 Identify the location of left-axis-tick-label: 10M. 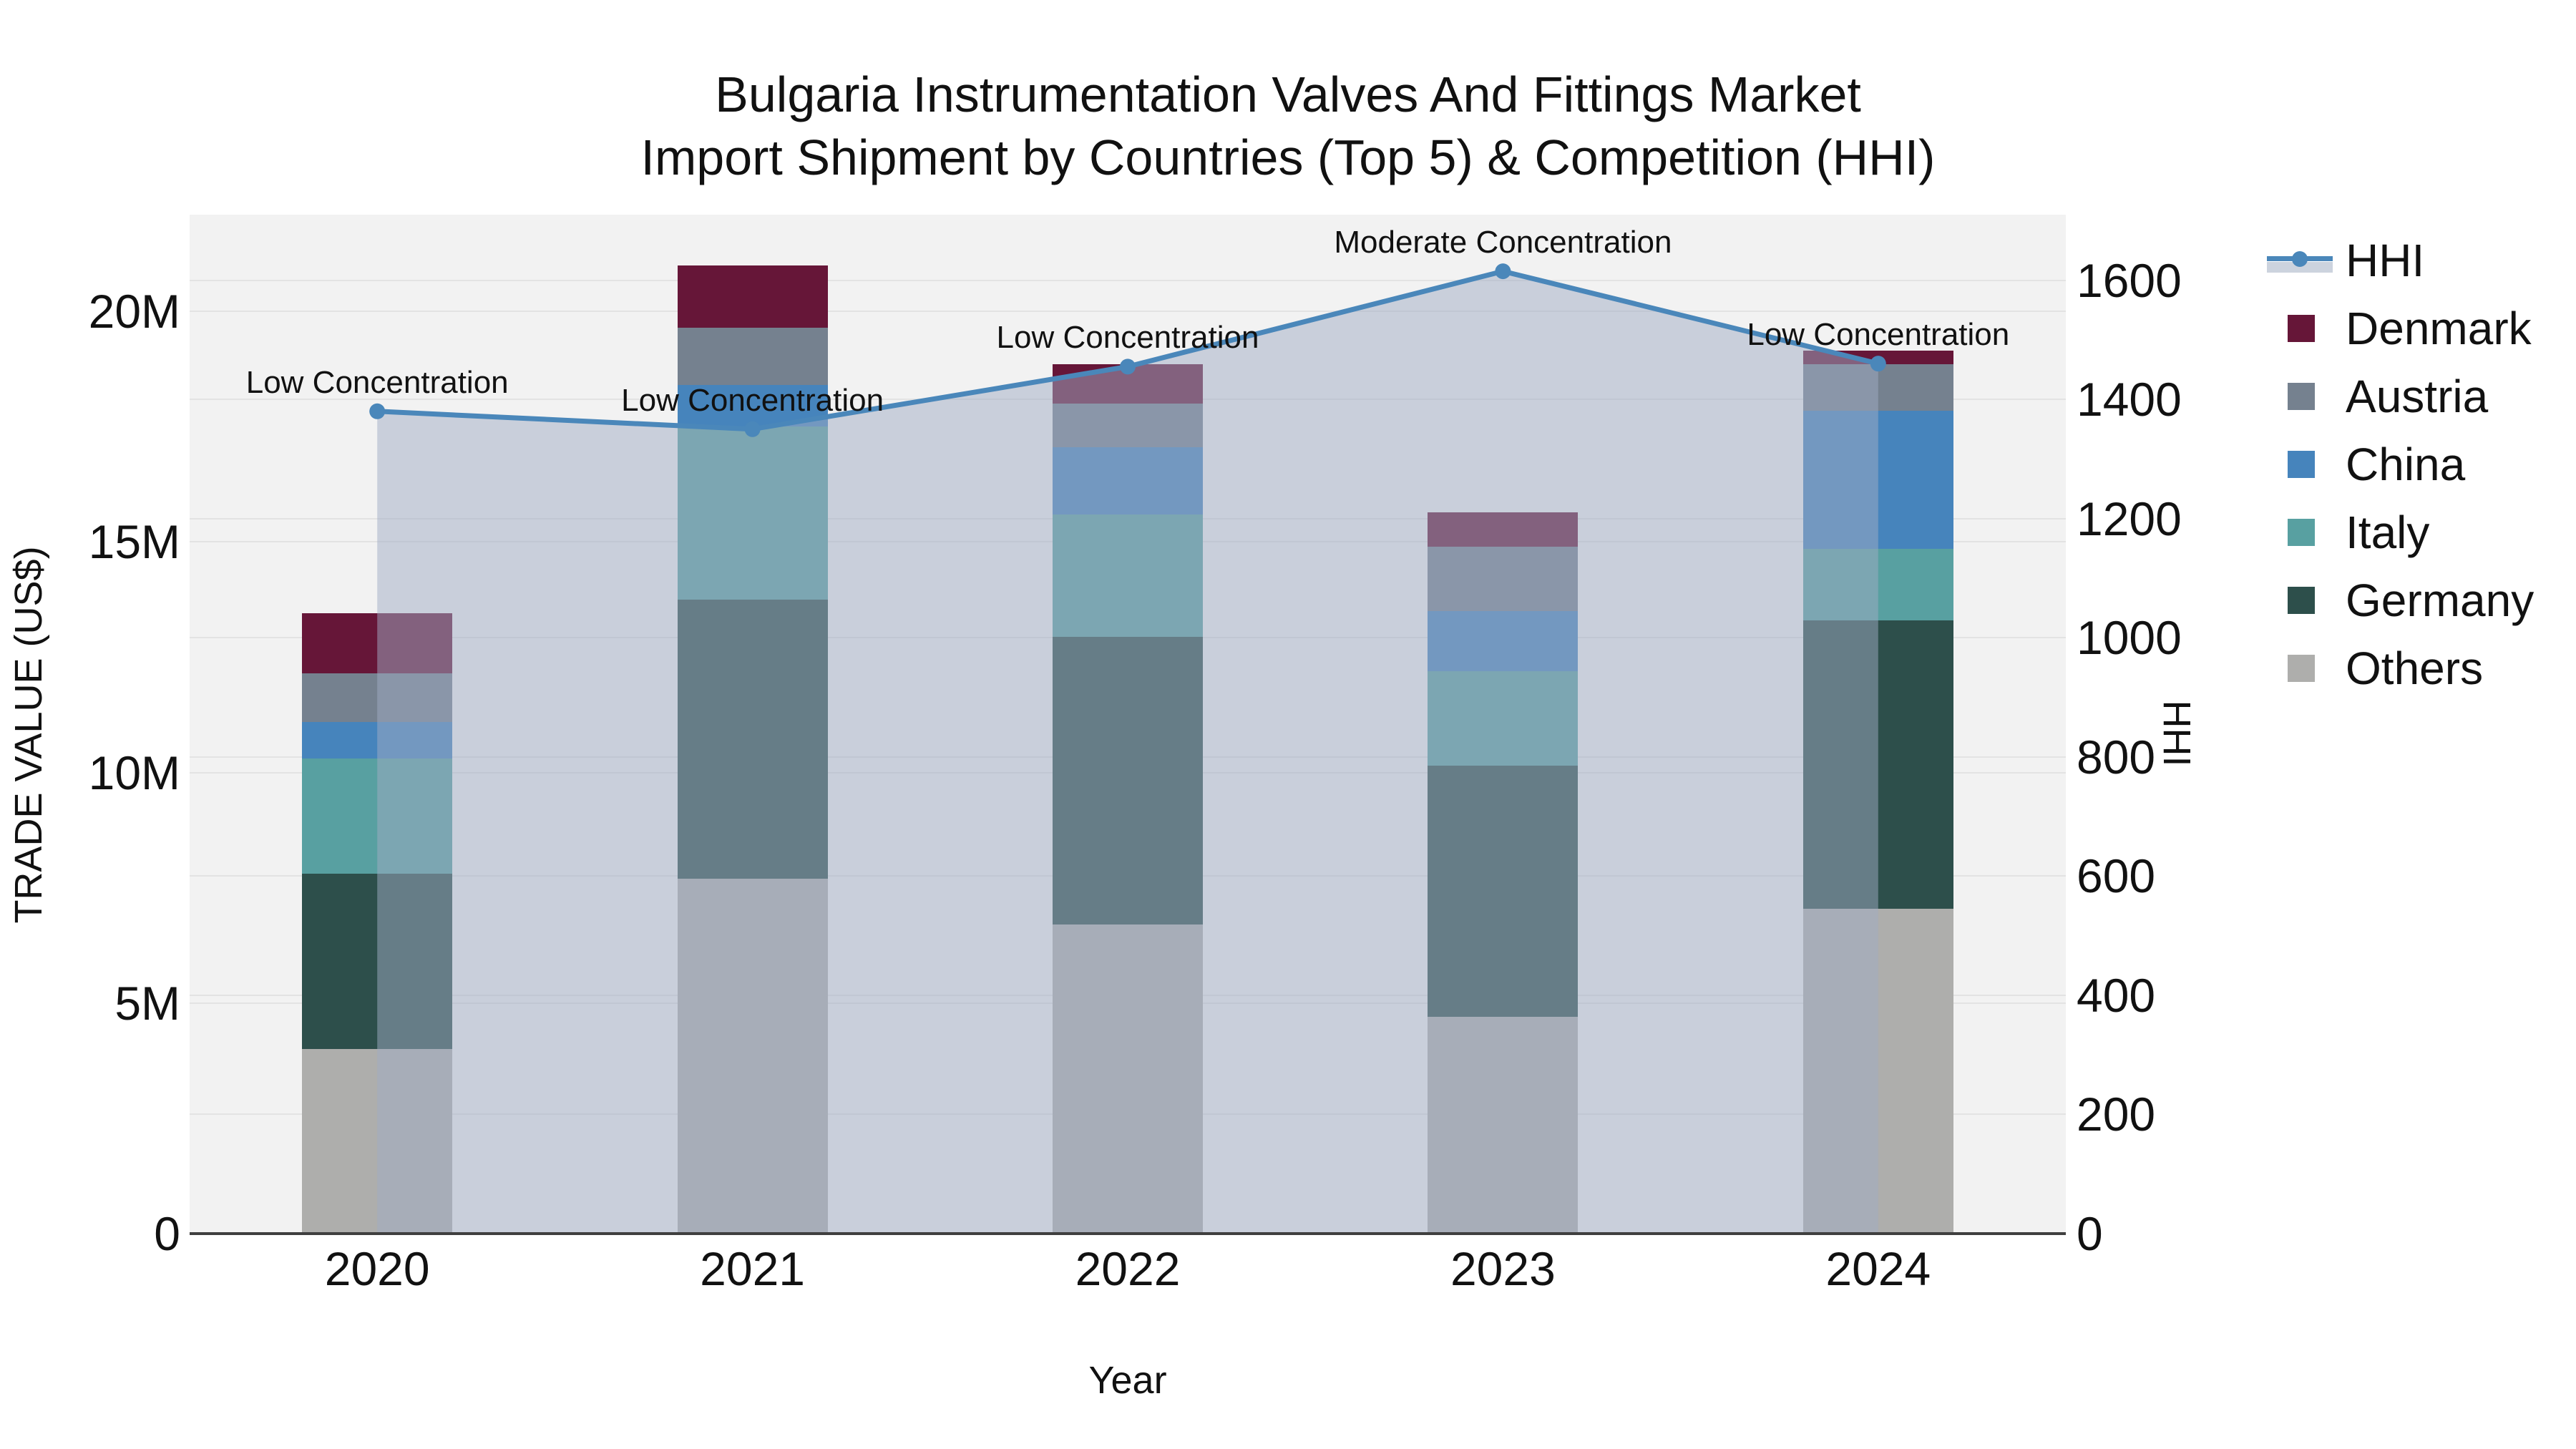
(134, 772).